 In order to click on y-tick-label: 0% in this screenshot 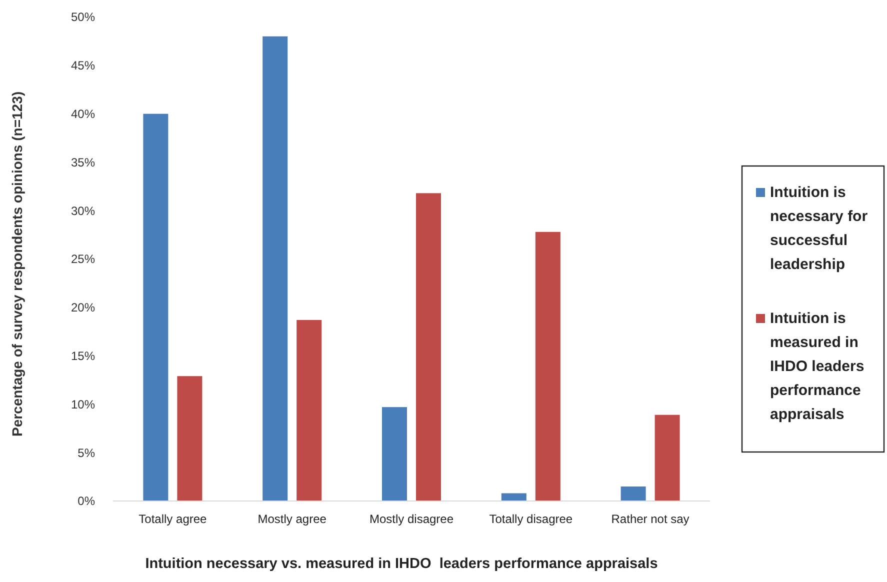, I will do `click(87, 501)`.